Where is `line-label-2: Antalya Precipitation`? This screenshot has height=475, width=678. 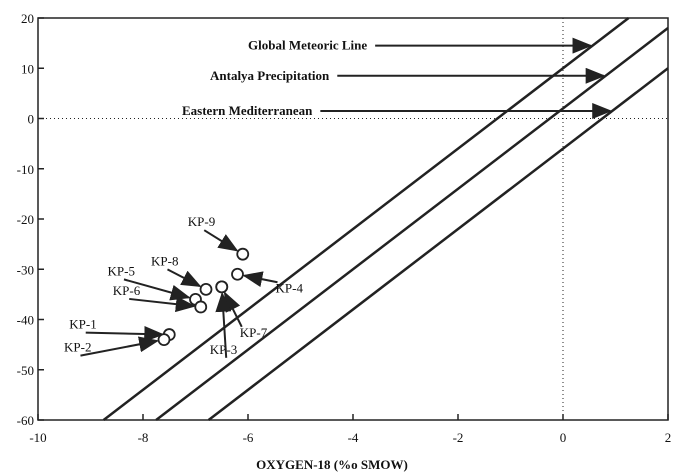 line-label-2: Antalya Precipitation is located at coordinates (270, 75).